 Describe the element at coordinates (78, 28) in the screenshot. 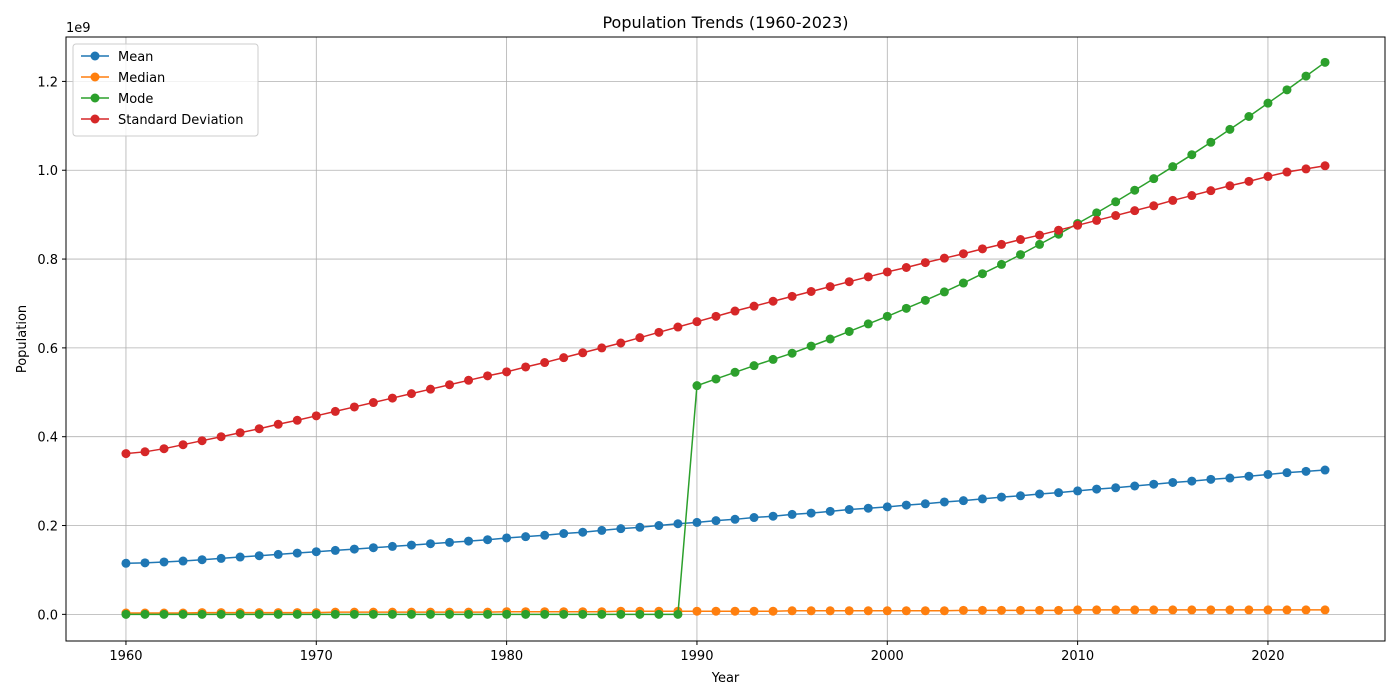

I see `y-axis-scale-label: 1e9` at that location.